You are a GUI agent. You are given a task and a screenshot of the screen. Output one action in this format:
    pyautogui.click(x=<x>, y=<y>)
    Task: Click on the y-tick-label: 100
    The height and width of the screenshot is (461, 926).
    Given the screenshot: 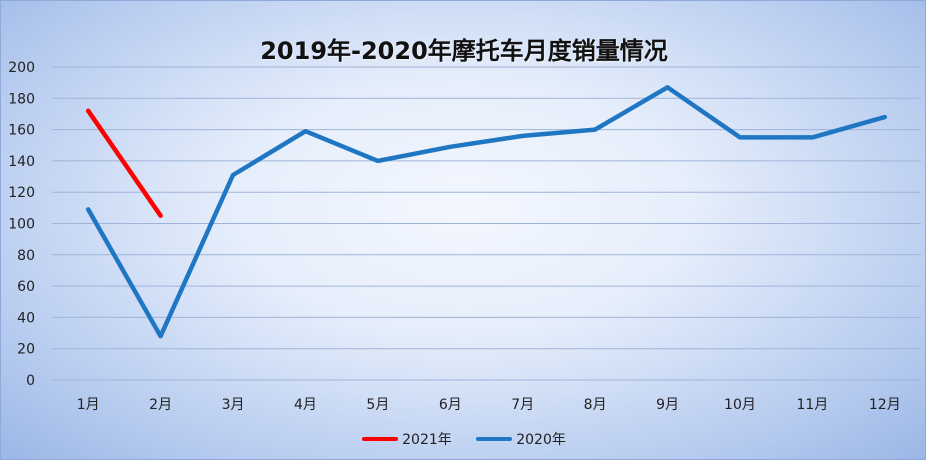 What is the action you would take?
    pyautogui.click(x=21, y=225)
    